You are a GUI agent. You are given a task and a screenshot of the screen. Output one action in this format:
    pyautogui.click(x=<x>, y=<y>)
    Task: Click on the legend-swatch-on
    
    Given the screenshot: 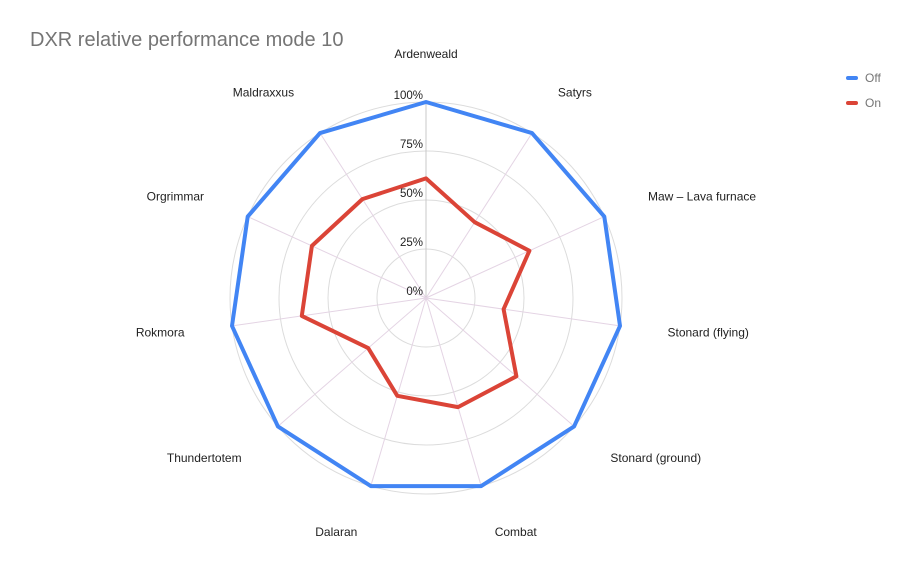 What is the action you would take?
    pyautogui.click(x=852, y=103)
    